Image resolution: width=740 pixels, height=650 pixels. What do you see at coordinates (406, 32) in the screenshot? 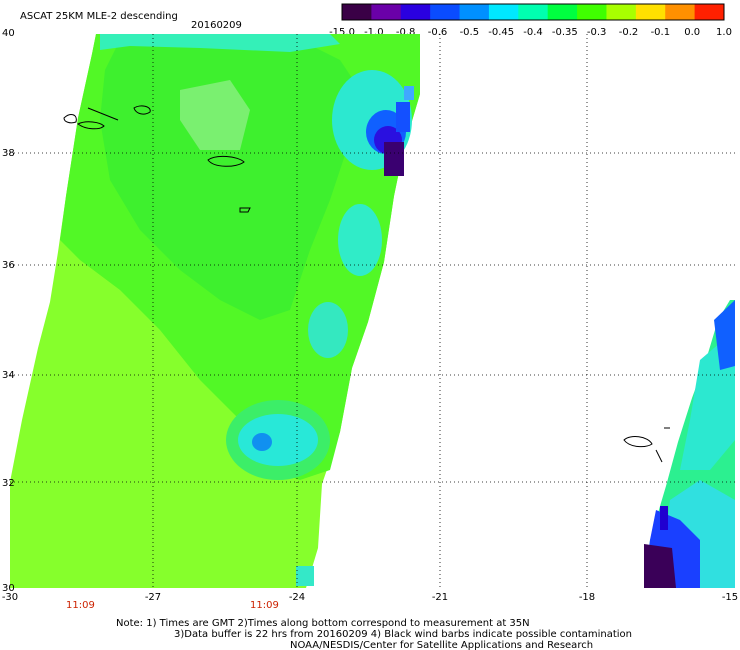
I see `colorbar-label: -0.8` at bounding box center [406, 32].